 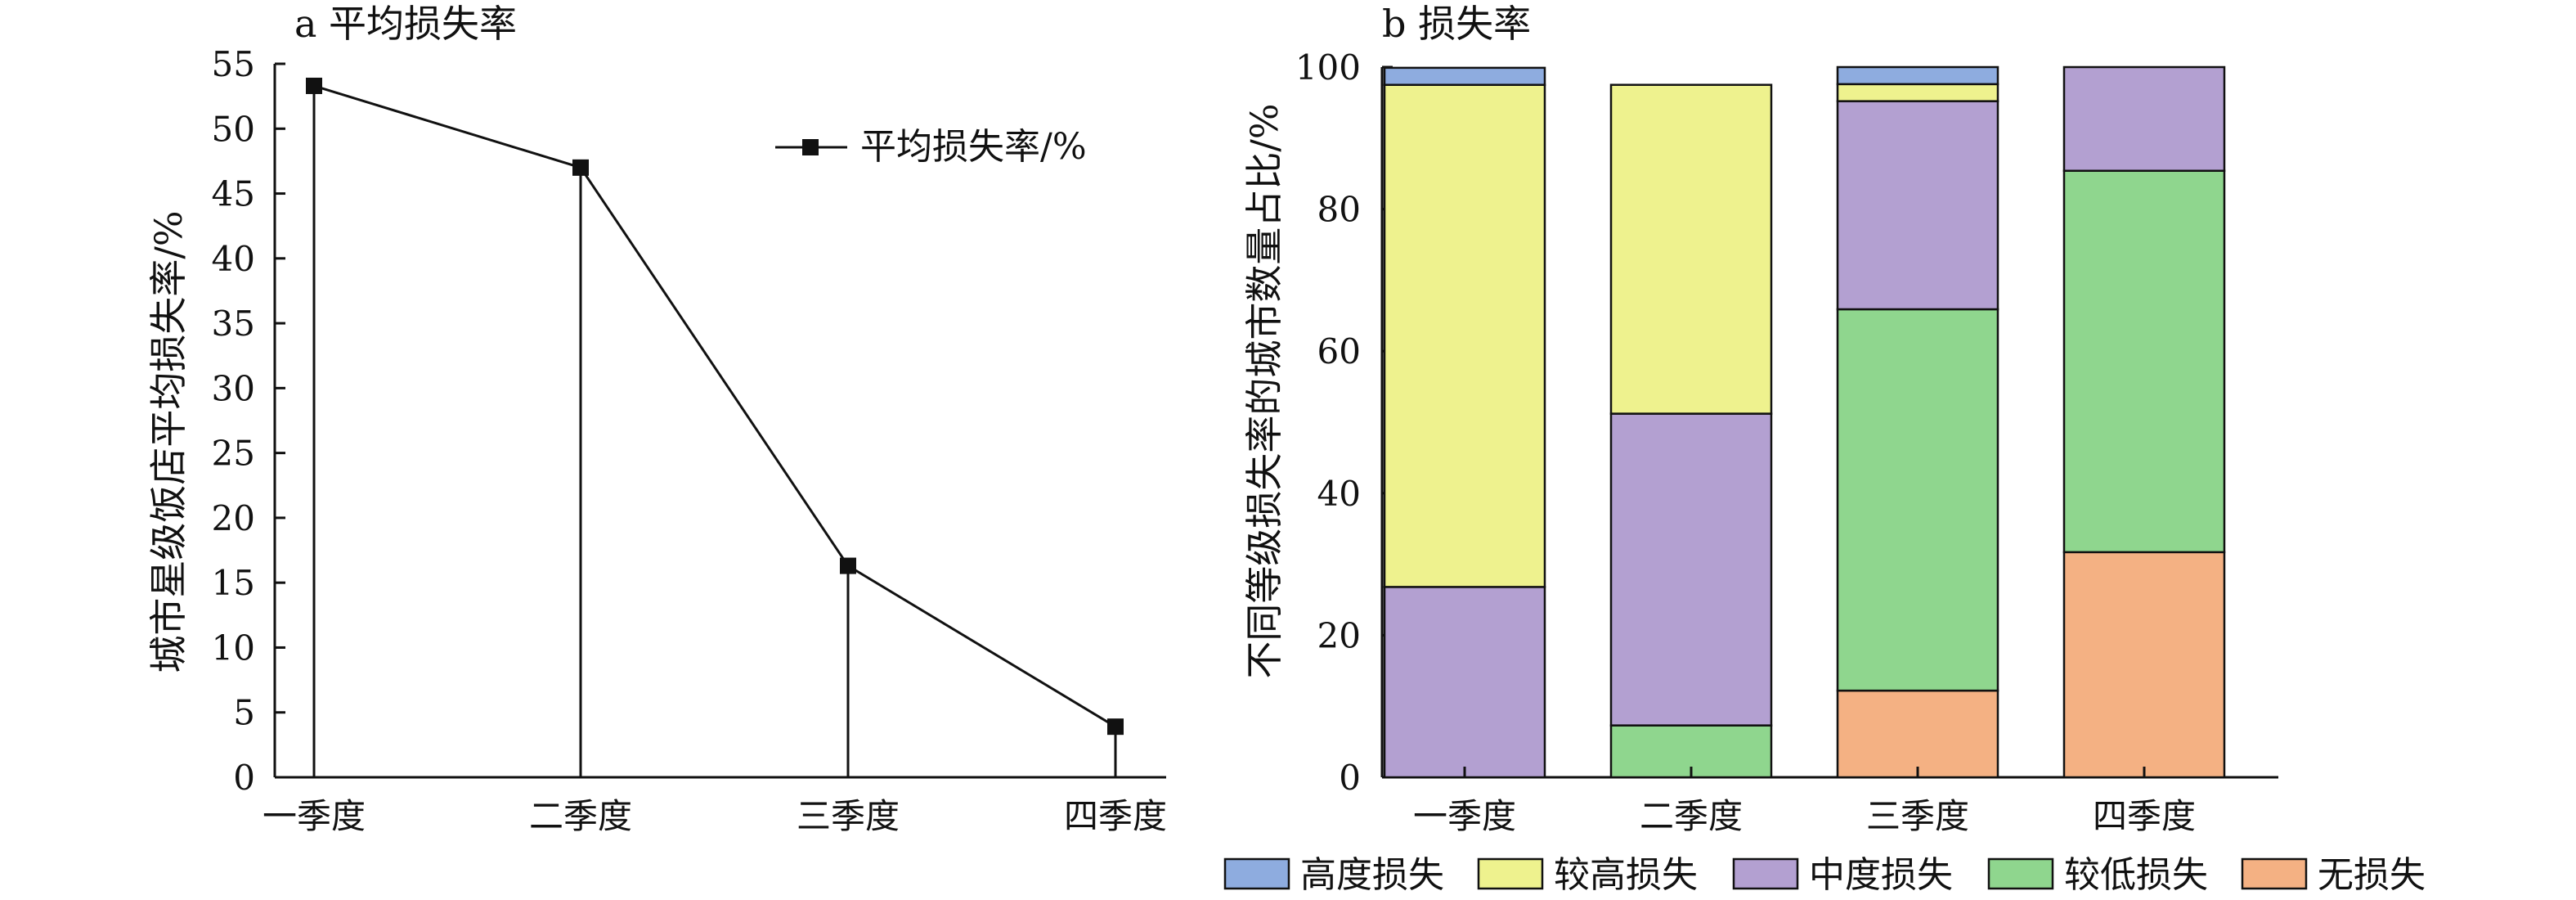 What do you see at coordinates (1626, 875) in the screenshot?
I see `legend-label: 较高损失` at bounding box center [1626, 875].